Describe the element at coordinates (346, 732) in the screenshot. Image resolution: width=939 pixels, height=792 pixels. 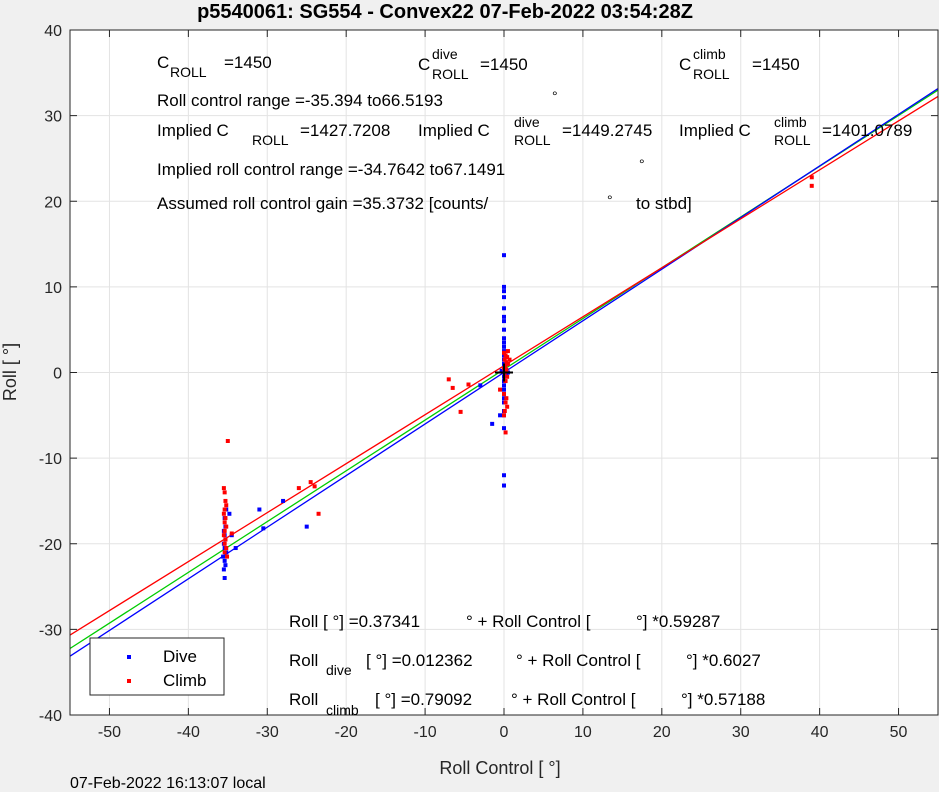
I see `x-tick-label: -20` at that location.